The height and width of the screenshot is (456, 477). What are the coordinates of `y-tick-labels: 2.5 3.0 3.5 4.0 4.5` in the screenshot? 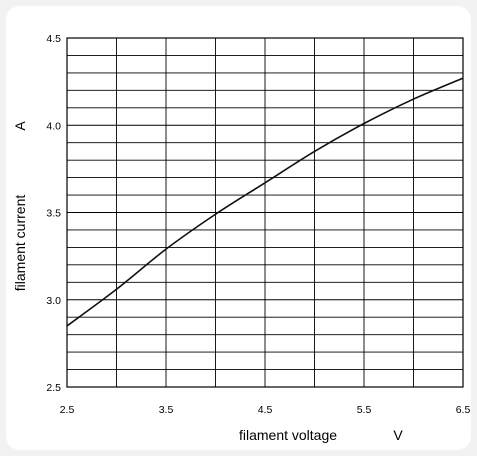 It's located at (53, 213).